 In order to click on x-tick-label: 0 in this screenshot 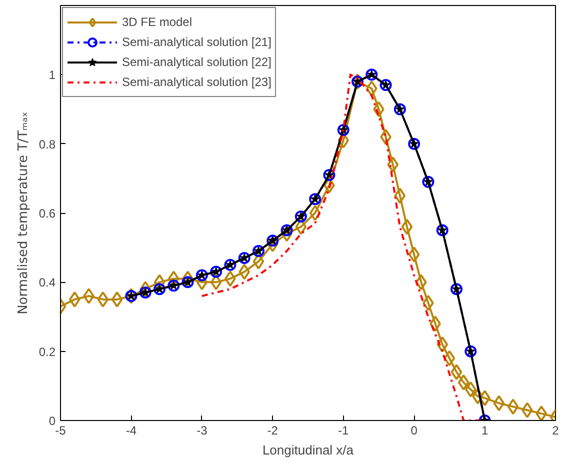, I will do `click(414, 431)`.